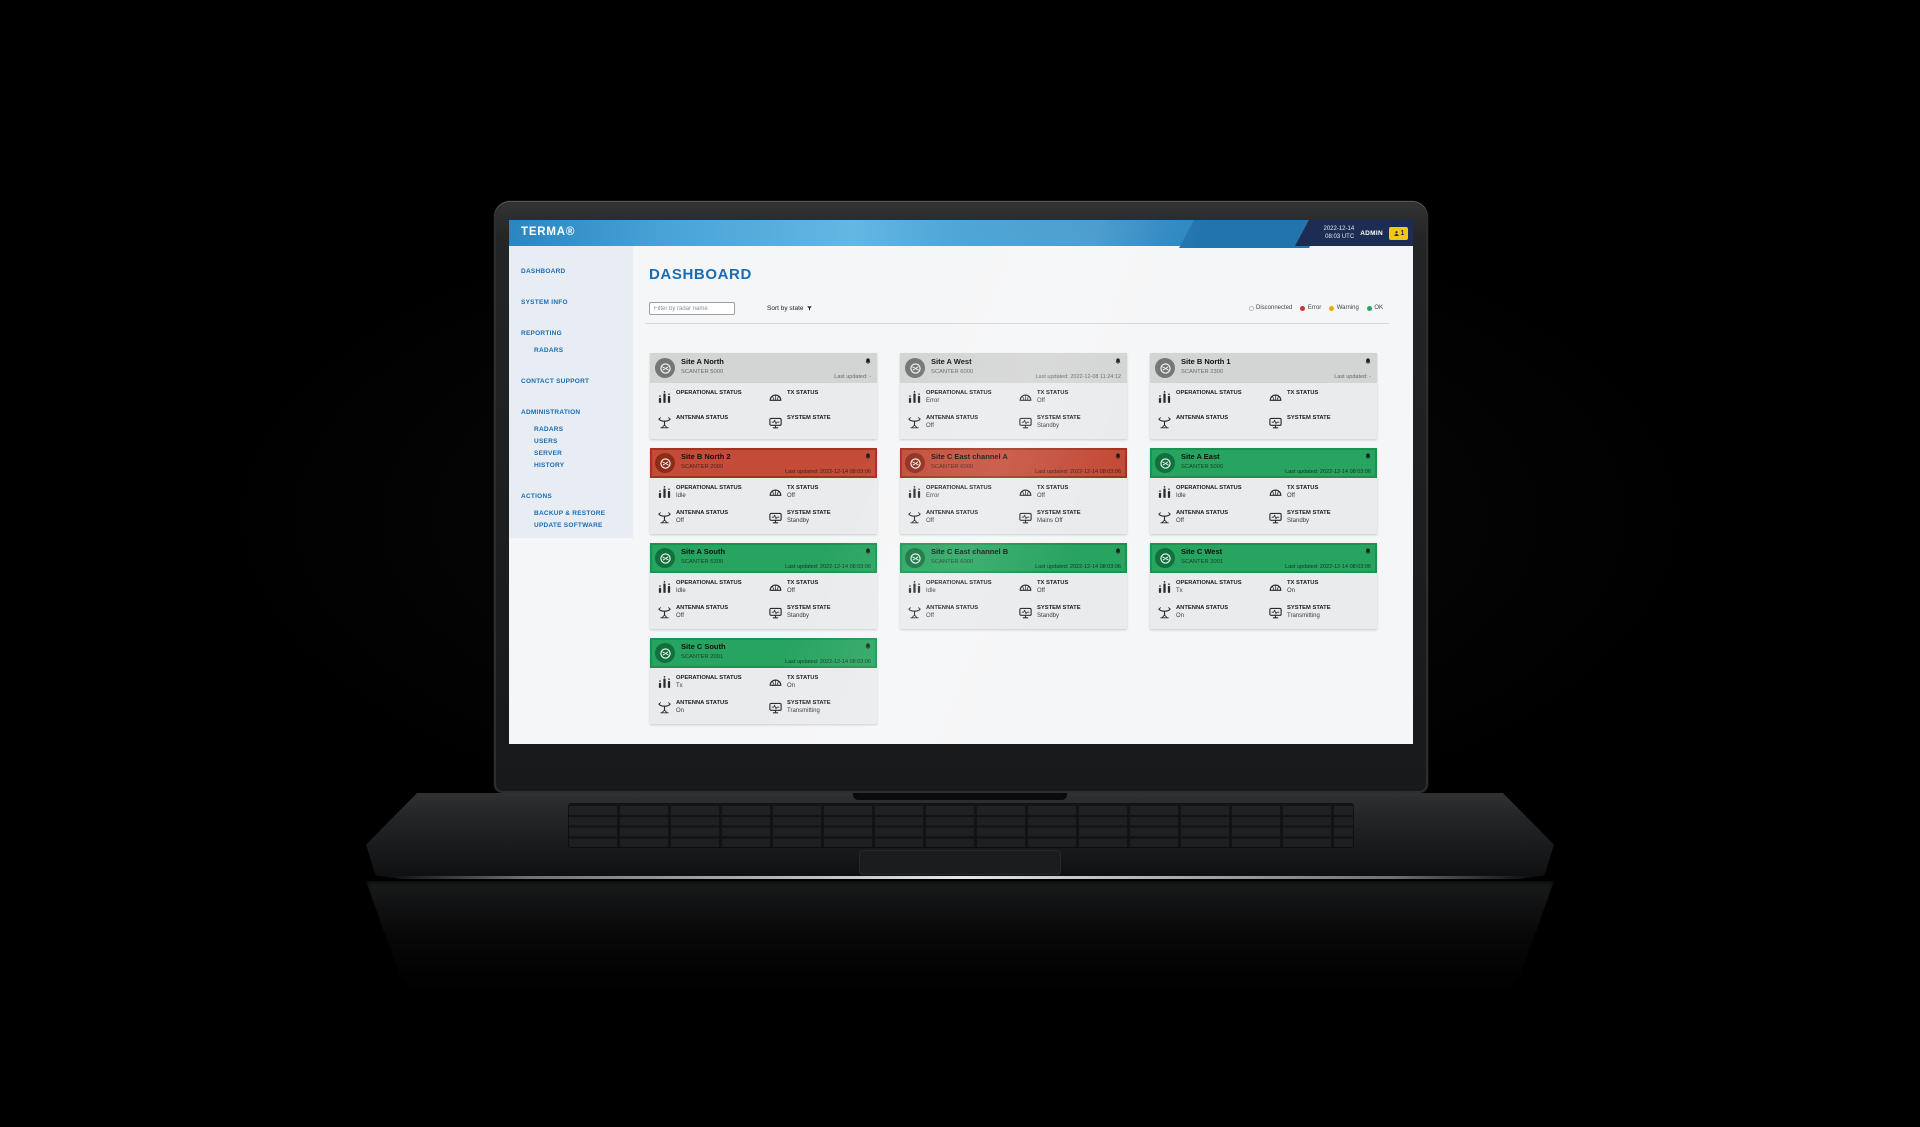 This screenshot has height=1127, width=1920. Describe the element at coordinates (1202, 562) in the screenshot. I see `card-model: SCANTER 2001` at that location.